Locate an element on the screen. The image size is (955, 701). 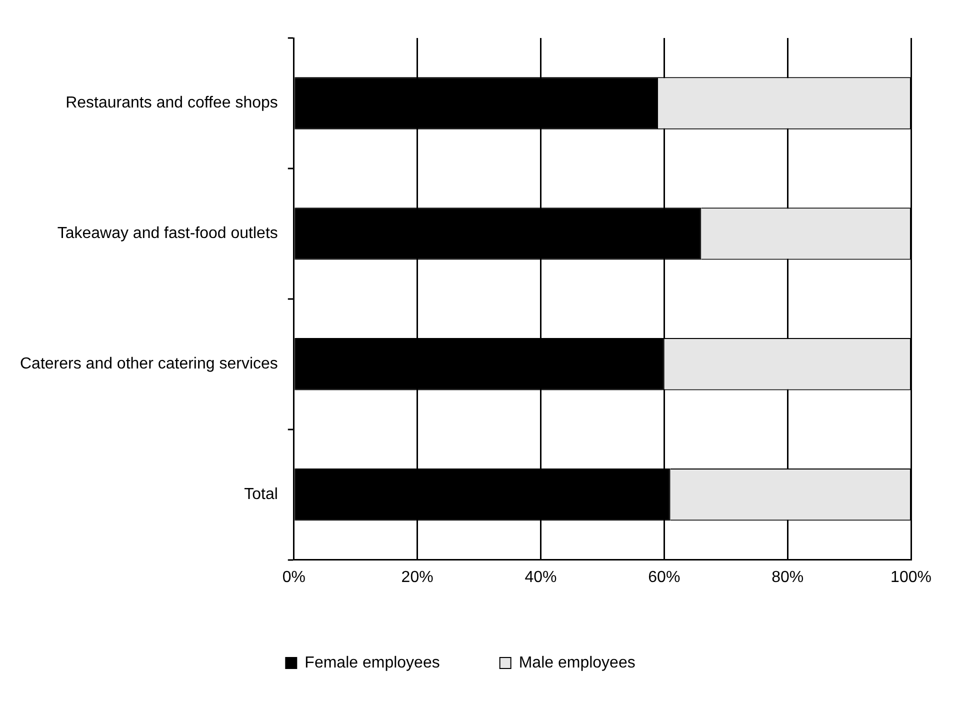
y-tick-label: Takeaway and fast-food outlets is located at coordinates (167, 233).